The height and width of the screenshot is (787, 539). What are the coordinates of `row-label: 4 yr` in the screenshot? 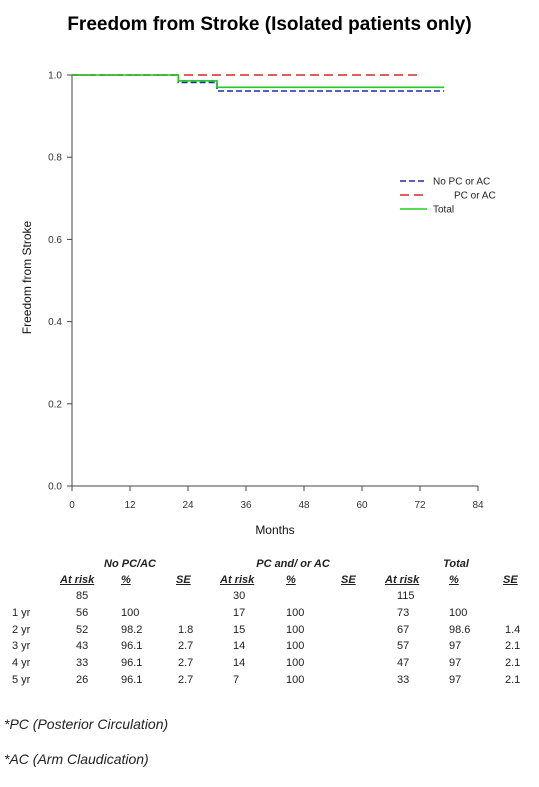 It's located at (21, 663).